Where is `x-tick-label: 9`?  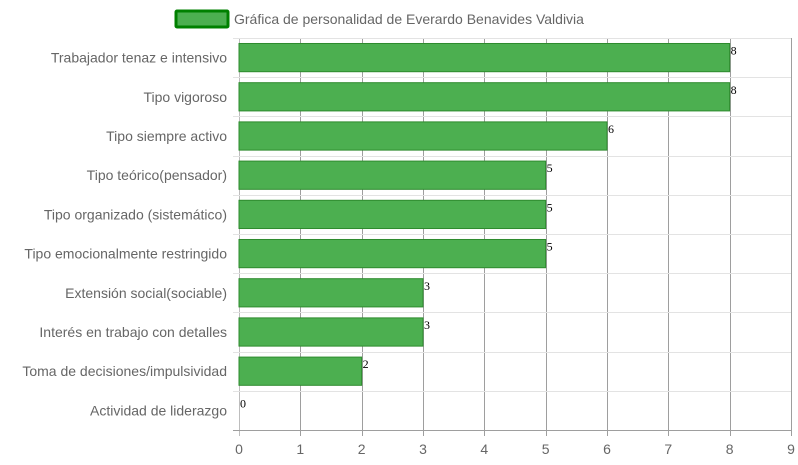
x-tick-label: 9 is located at coordinates (791, 449).